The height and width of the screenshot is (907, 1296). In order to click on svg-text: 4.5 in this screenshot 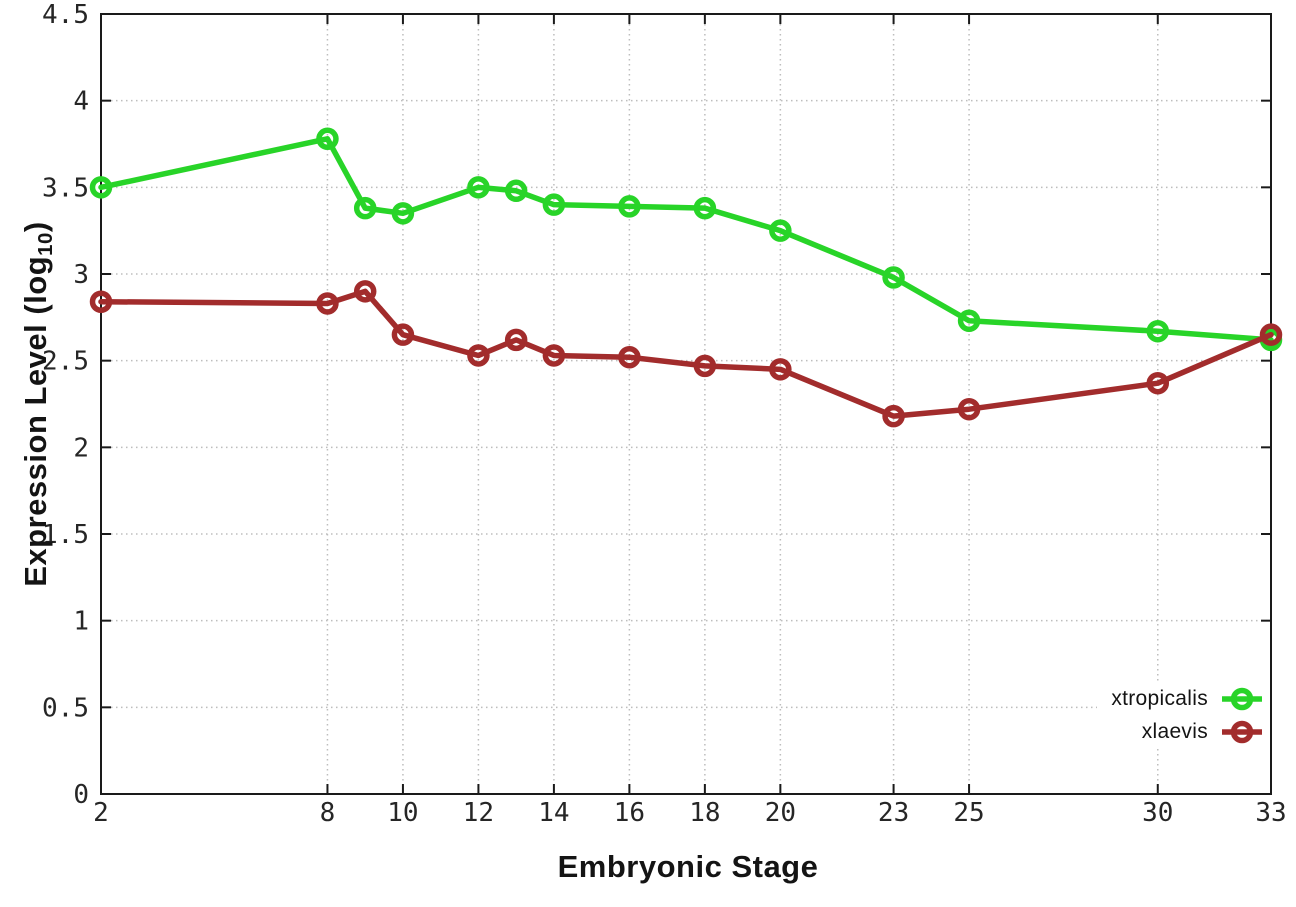, I will do `click(65, 15)`.